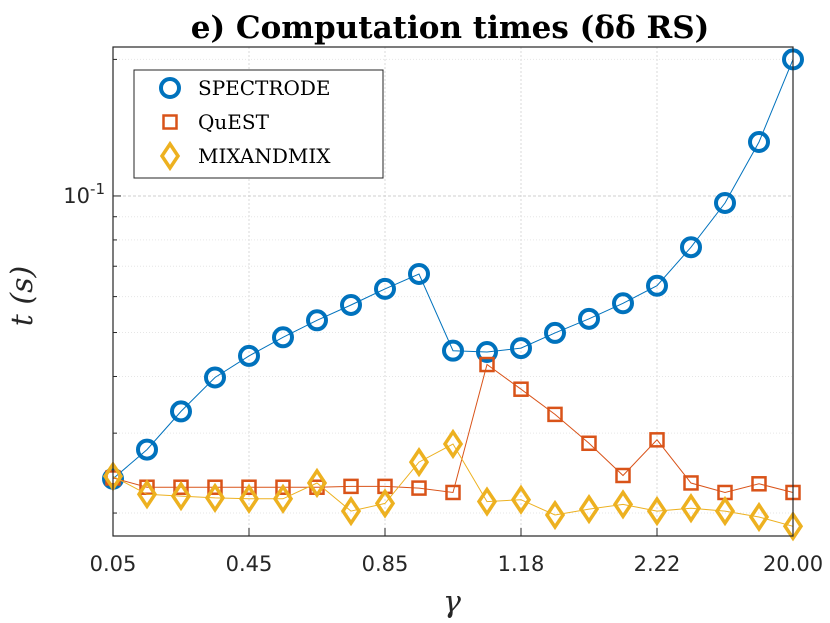 This screenshot has height=623, width=830. Describe the element at coordinates (234, 122) in the screenshot. I see `legend-label-quest: QuEST` at that location.